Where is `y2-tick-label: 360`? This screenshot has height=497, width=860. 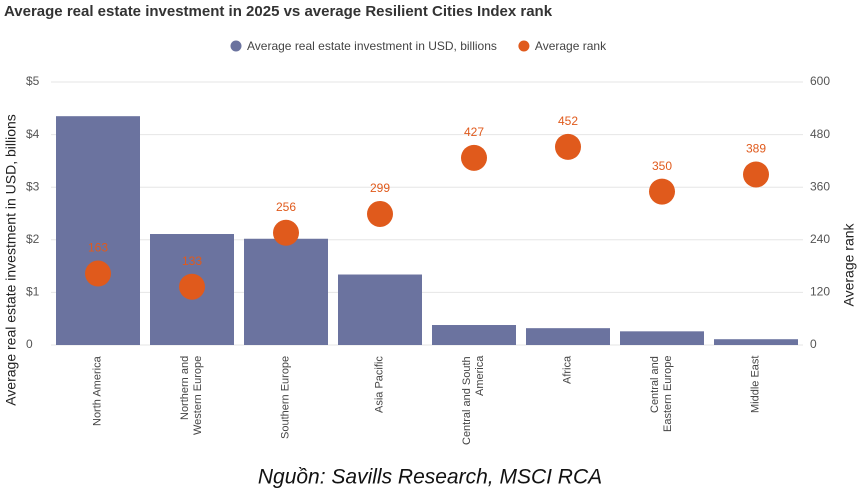 y2-tick-label: 360 is located at coordinates (820, 186).